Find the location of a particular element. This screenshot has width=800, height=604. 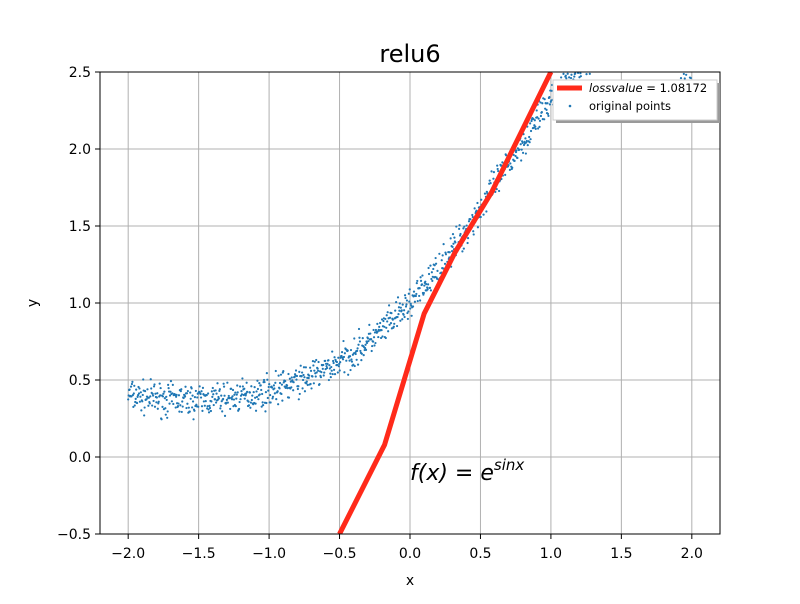

formula-main: f(x) = e is located at coordinates (452, 473).